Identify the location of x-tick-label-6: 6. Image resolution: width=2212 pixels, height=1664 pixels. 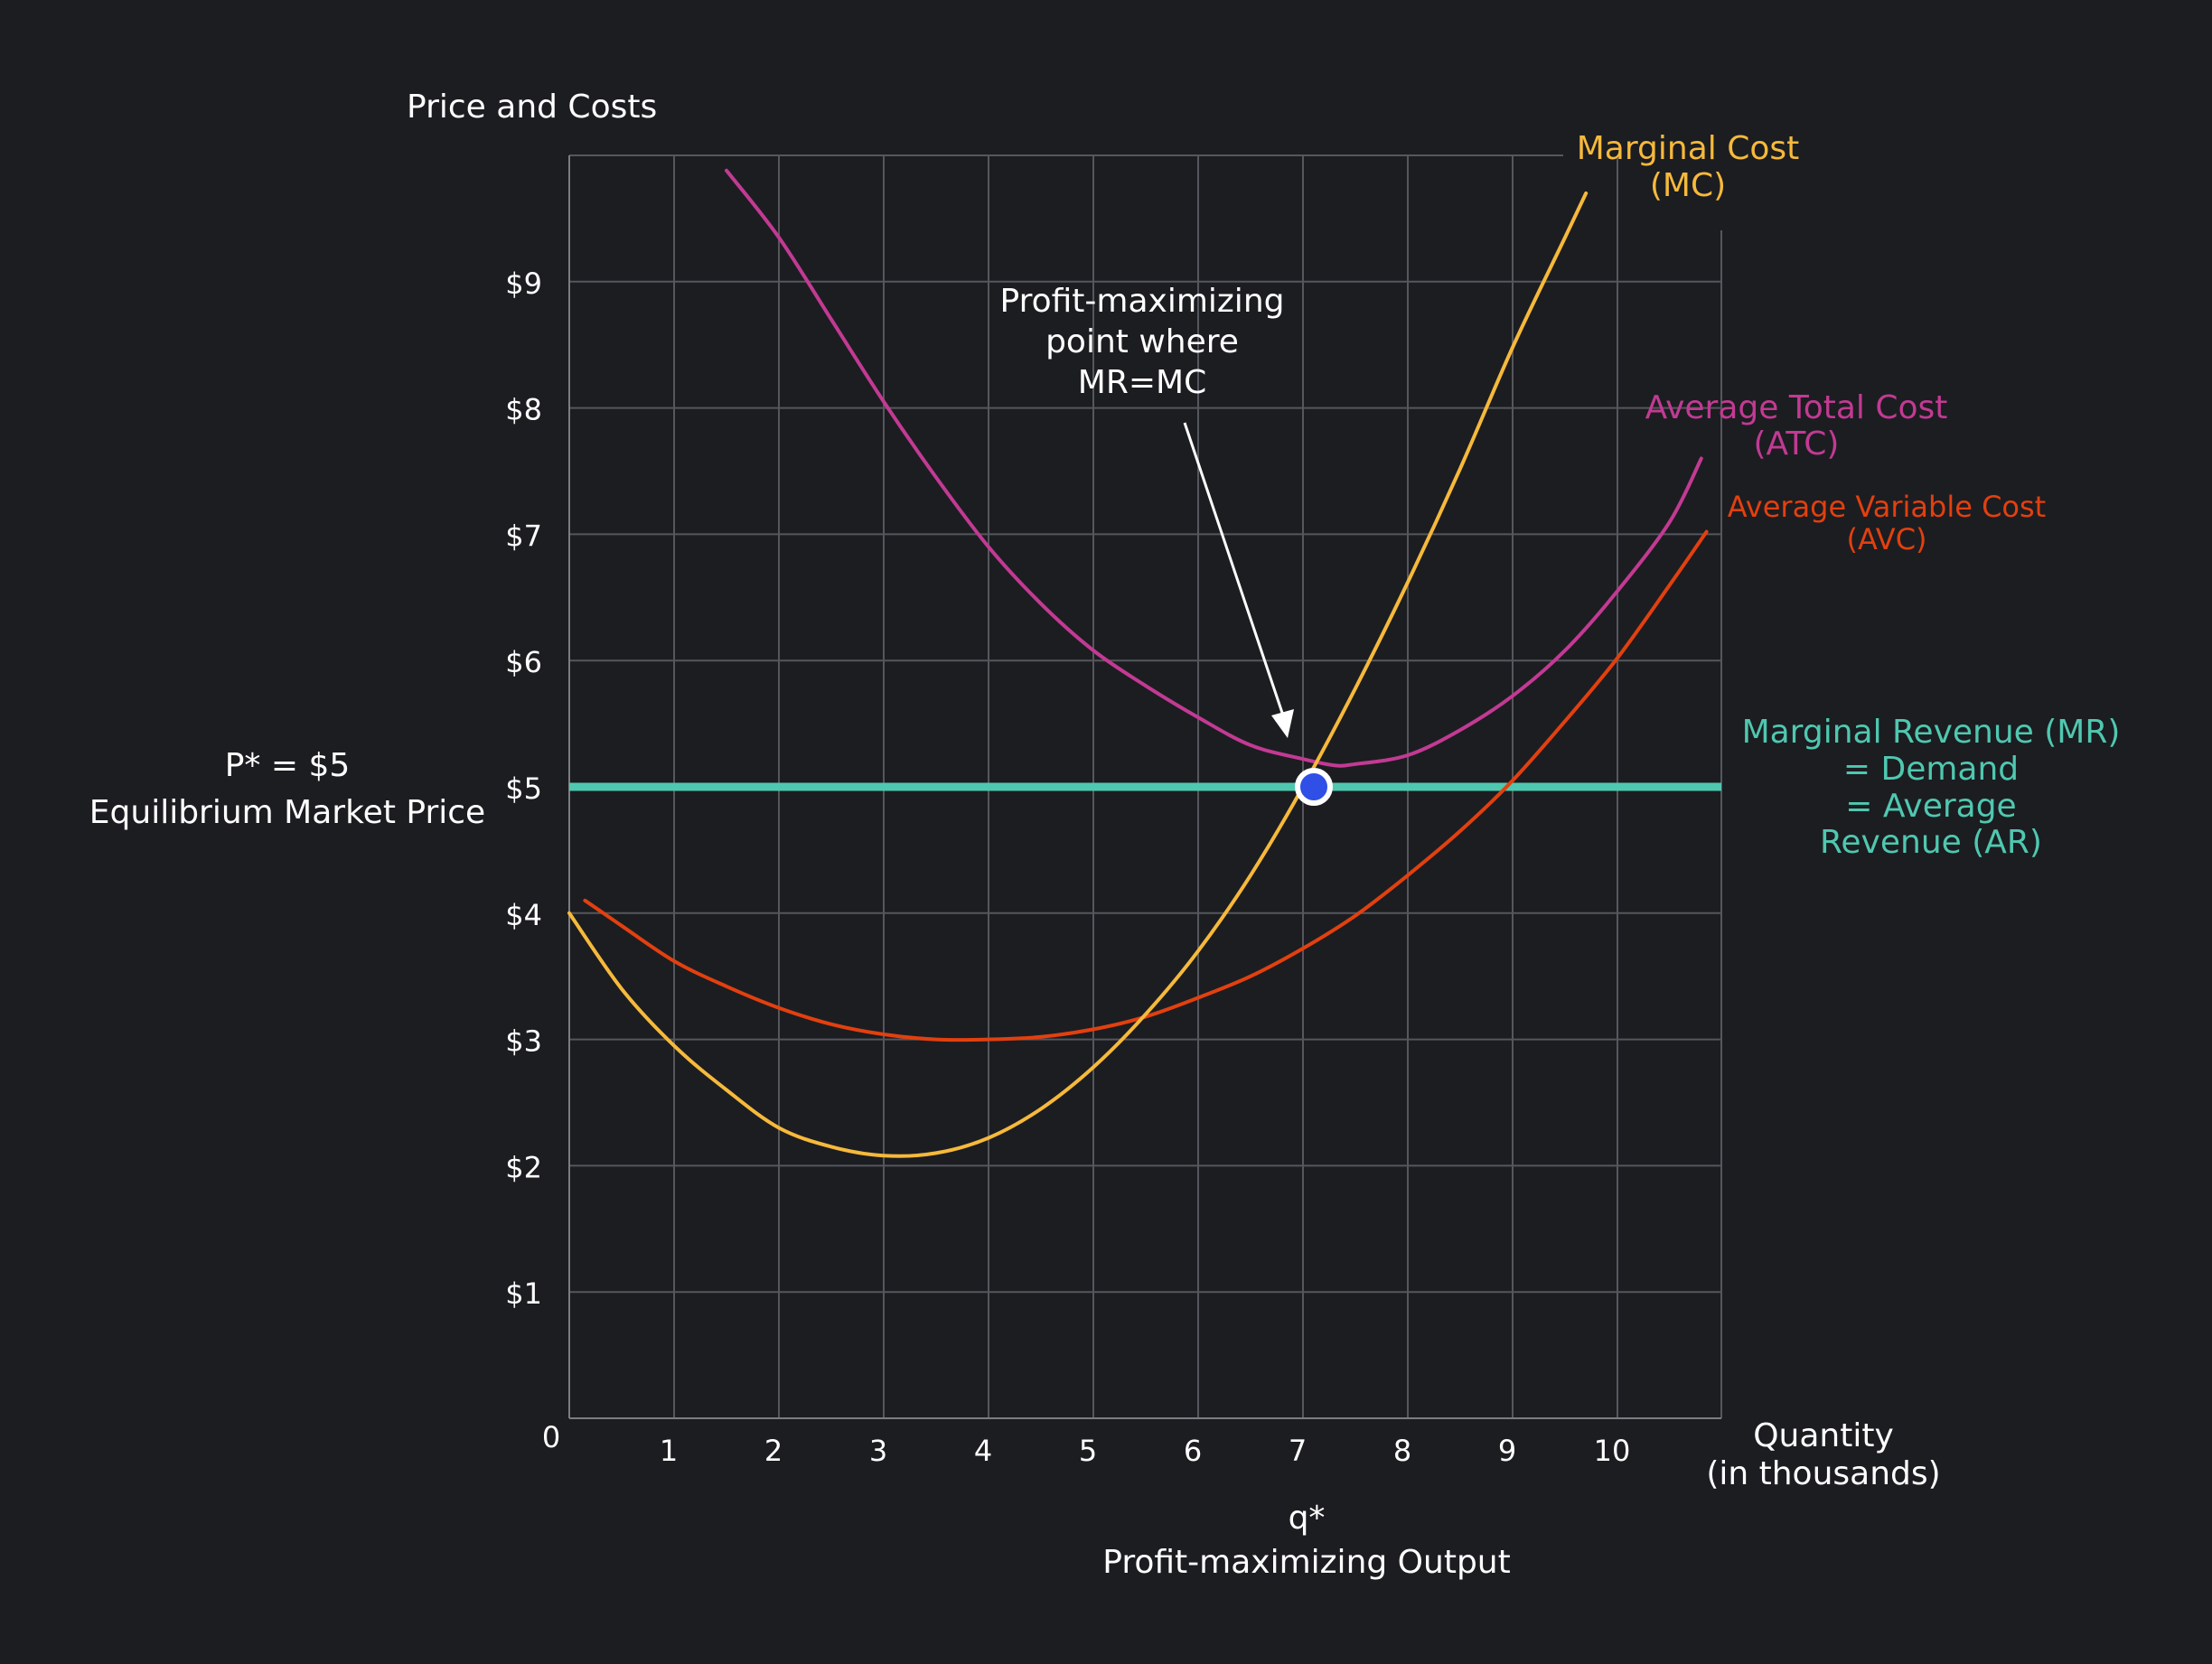
(1193, 1451).